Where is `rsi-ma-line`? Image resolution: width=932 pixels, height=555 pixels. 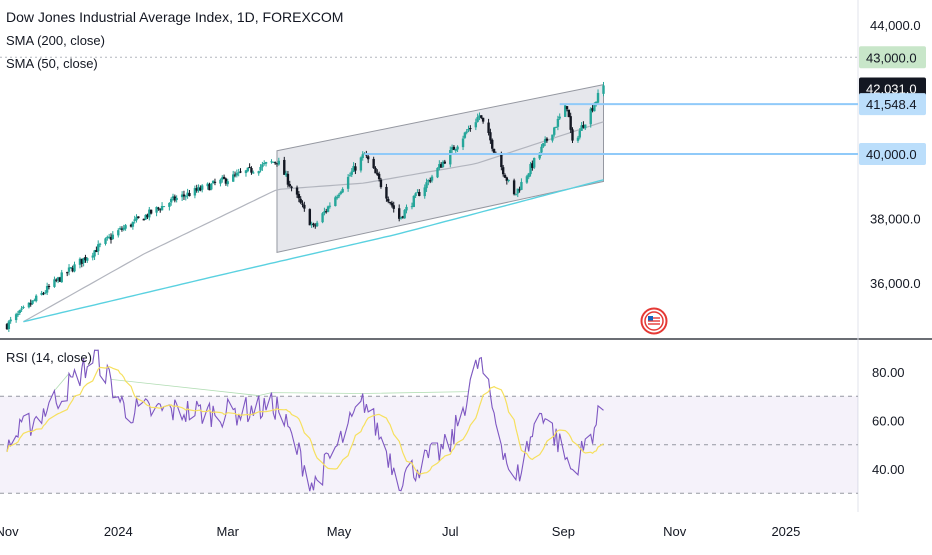
rsi-ma-line is located at coordinates (305, 420).